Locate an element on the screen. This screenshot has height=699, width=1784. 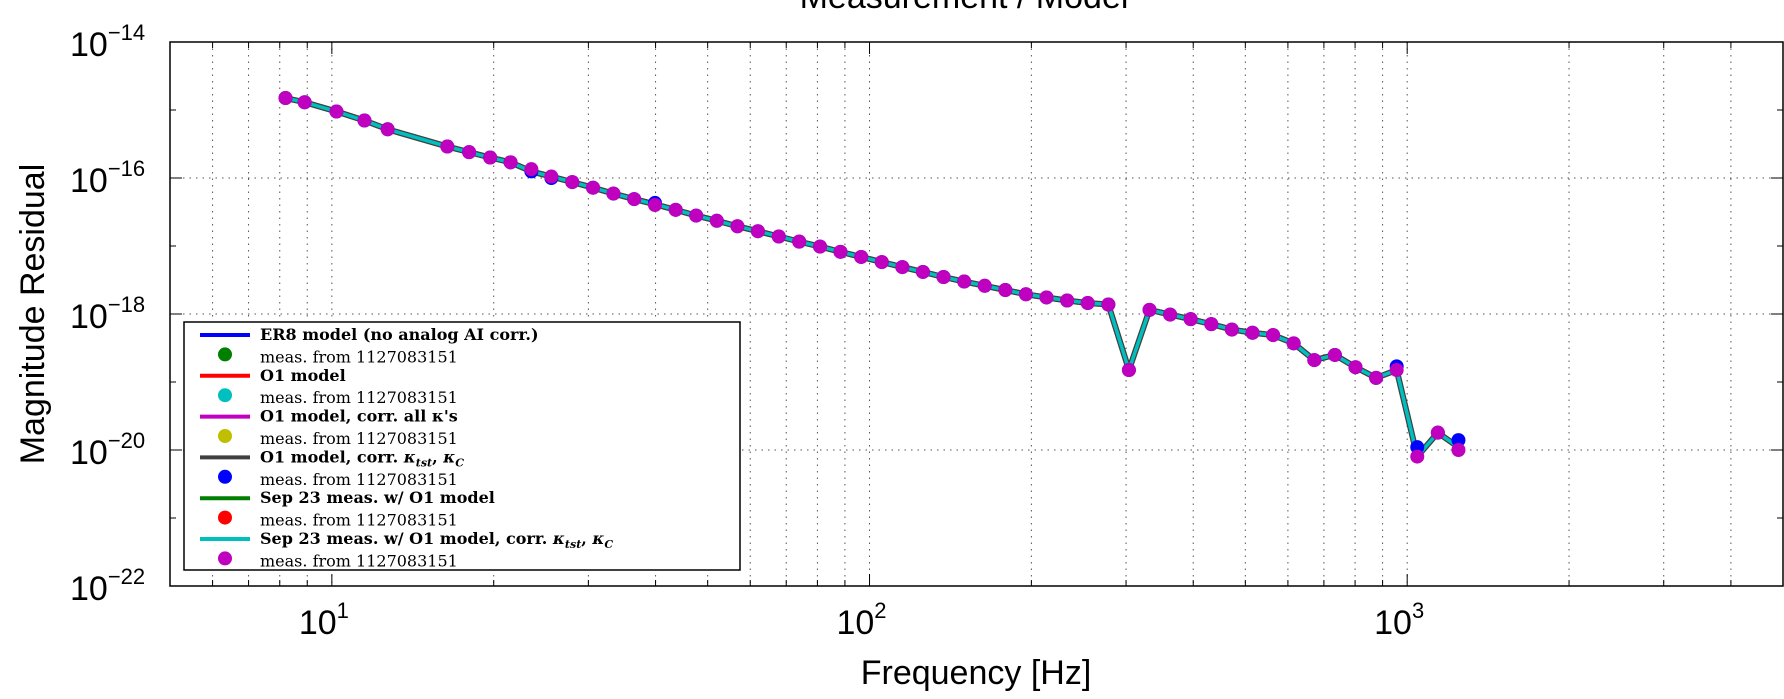
x-tick-label: 10² is located at coordinates (861, 620).